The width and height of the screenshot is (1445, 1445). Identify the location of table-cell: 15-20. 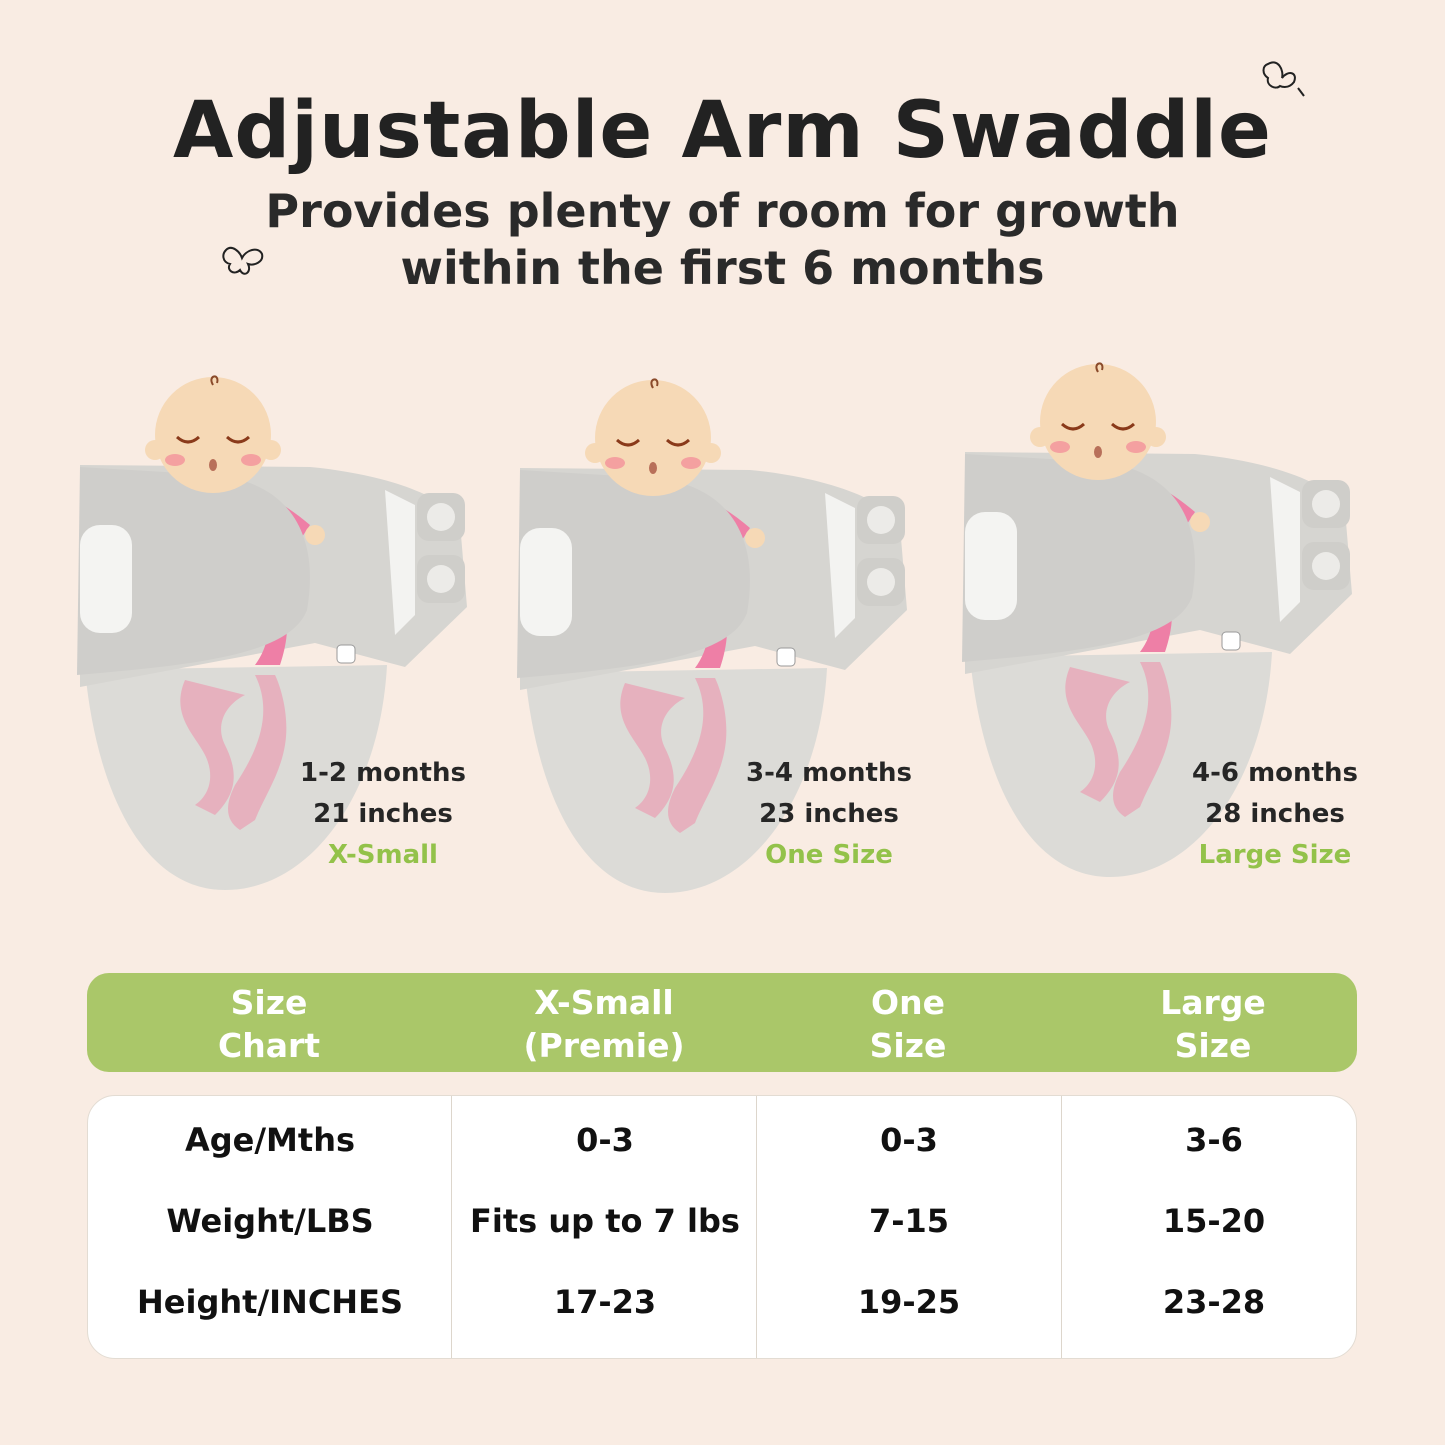
(1214, 1221).